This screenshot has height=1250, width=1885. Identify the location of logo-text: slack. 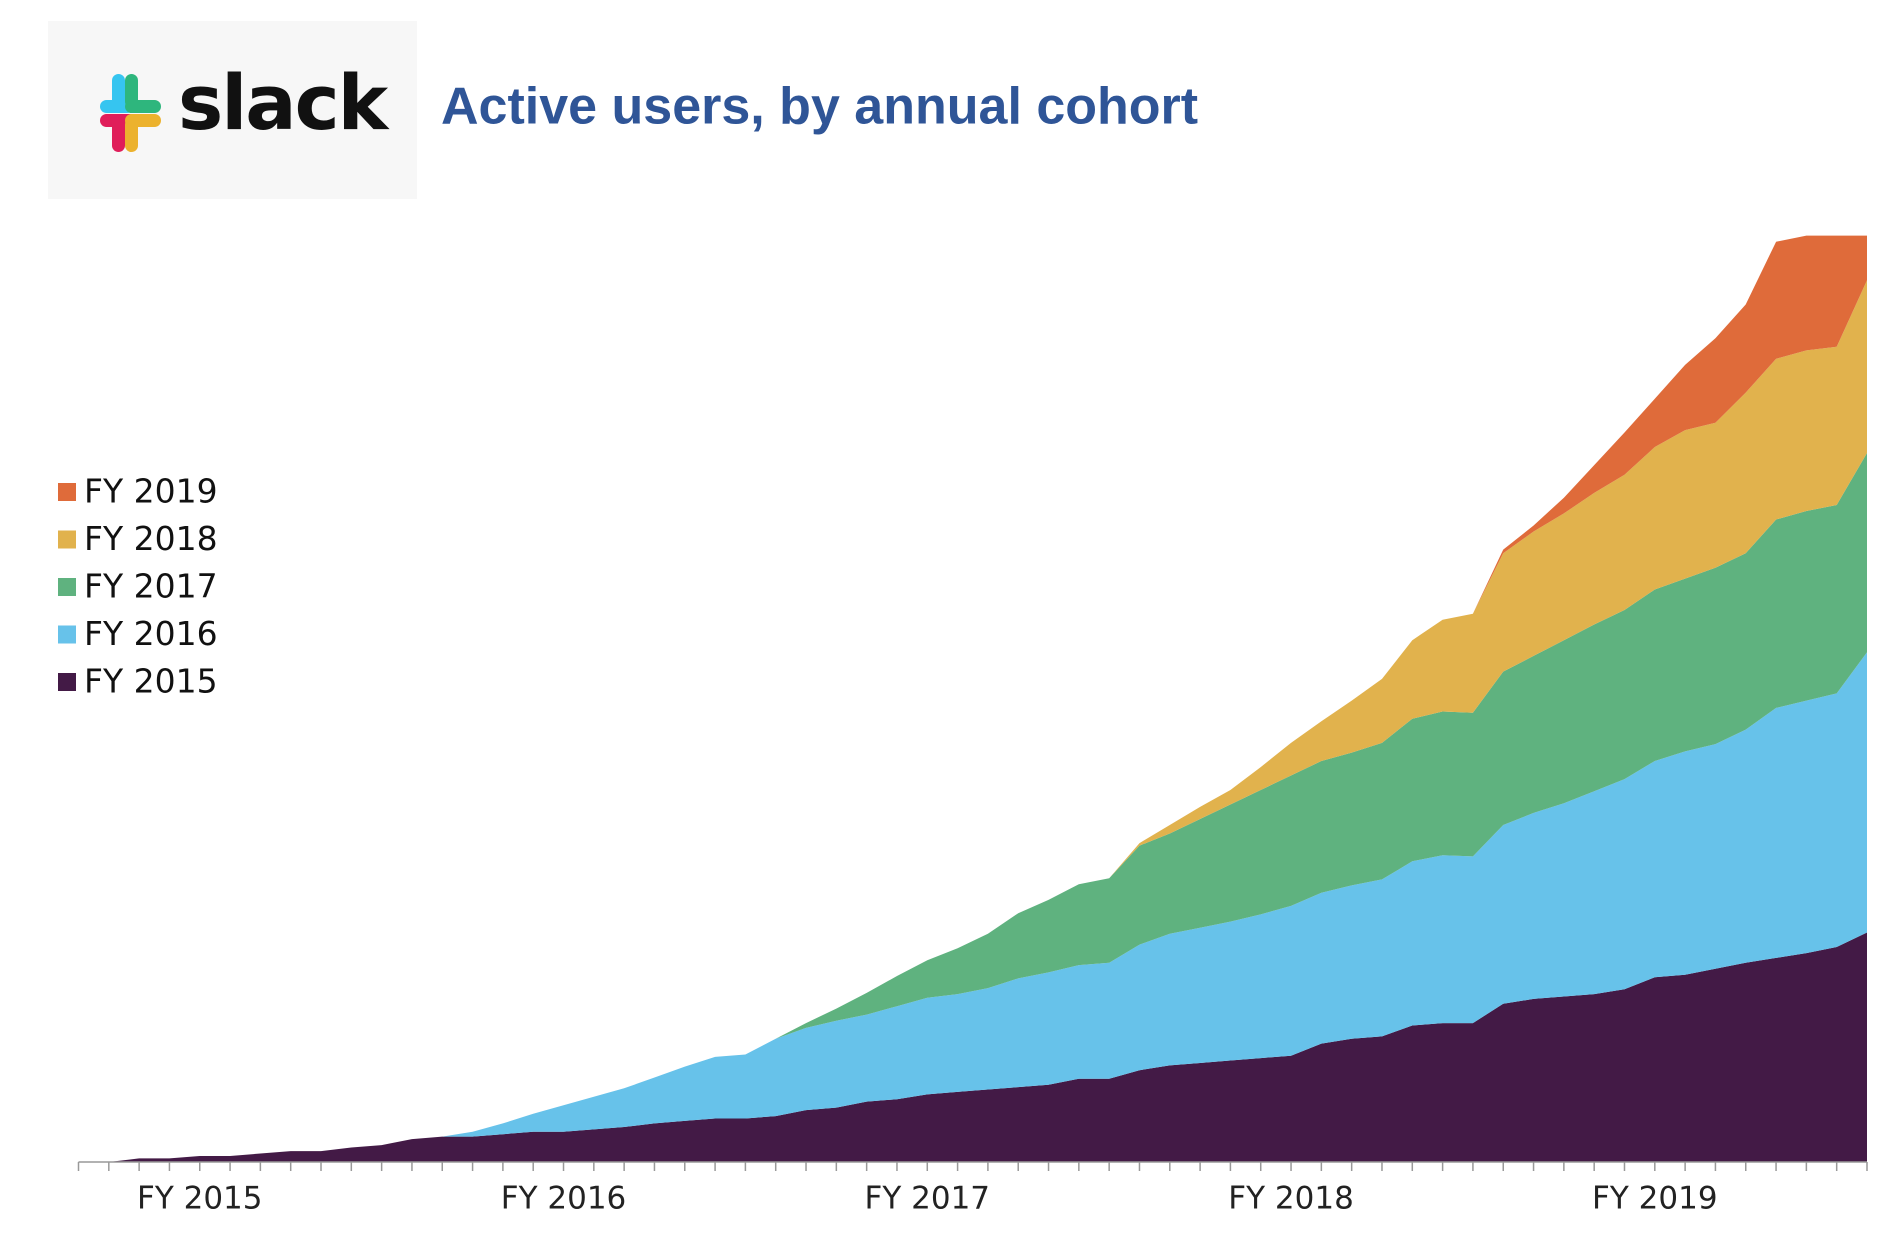
(284, 102).